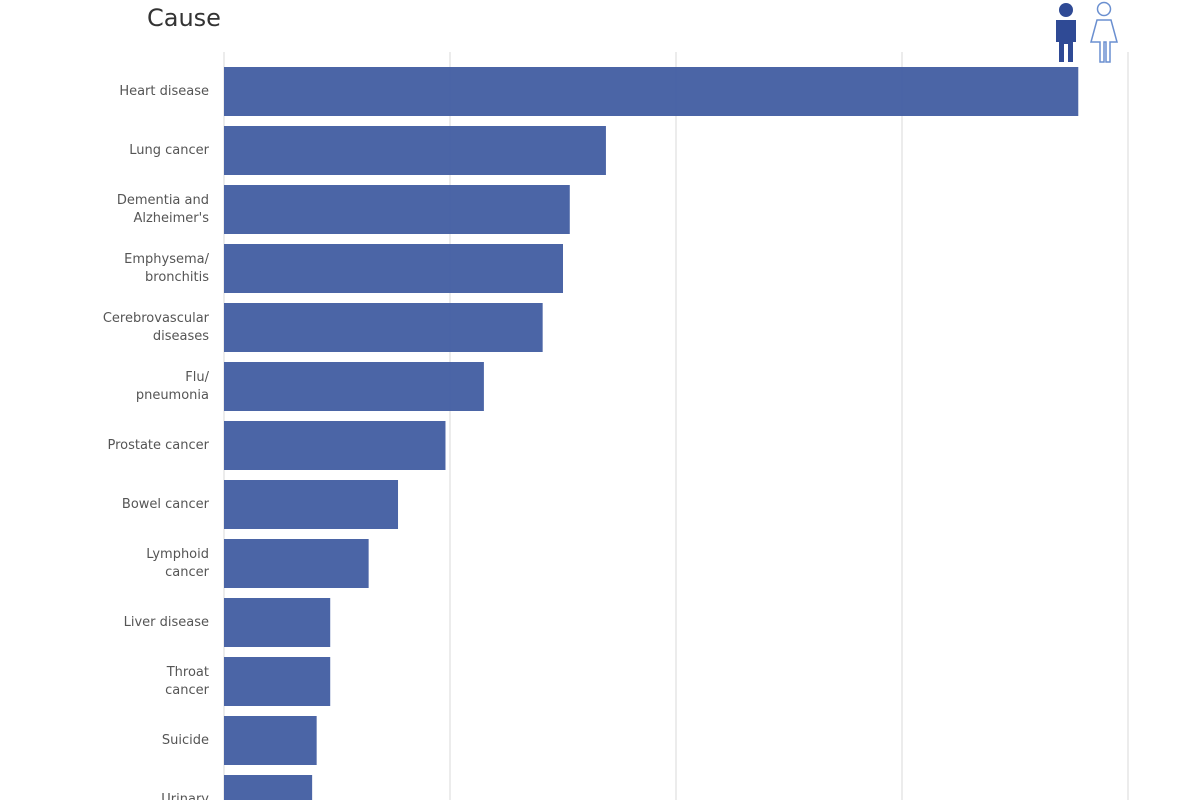  I want to click on y-tick-label: Flu/ pneumonia, so click(172, 386).